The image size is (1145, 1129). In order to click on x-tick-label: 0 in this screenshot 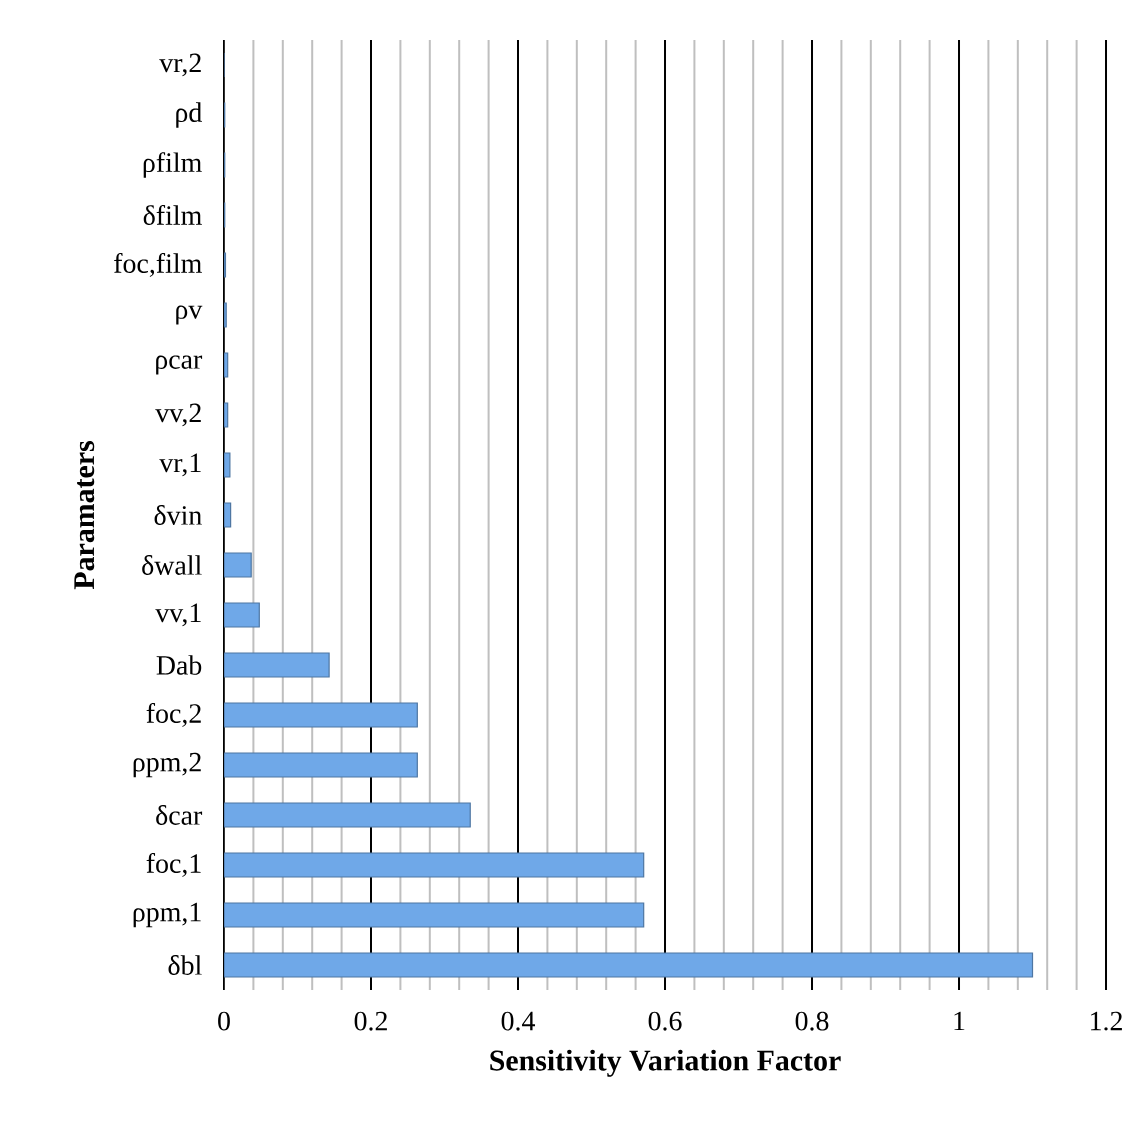, I will do `click(224, 1021)`.